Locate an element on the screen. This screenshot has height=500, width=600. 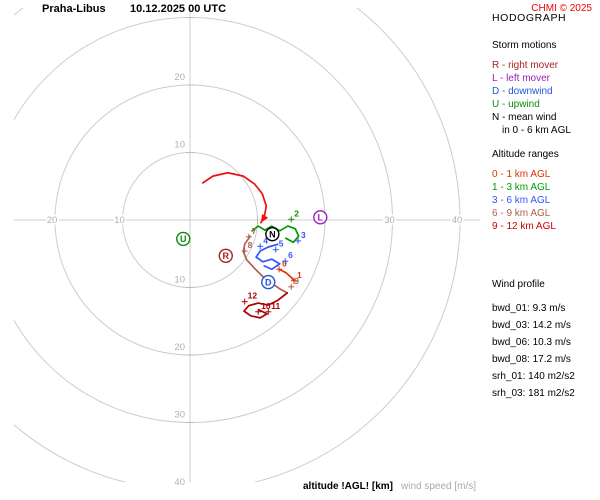
altitude-label: 10 is located at coordinates (266, 306).